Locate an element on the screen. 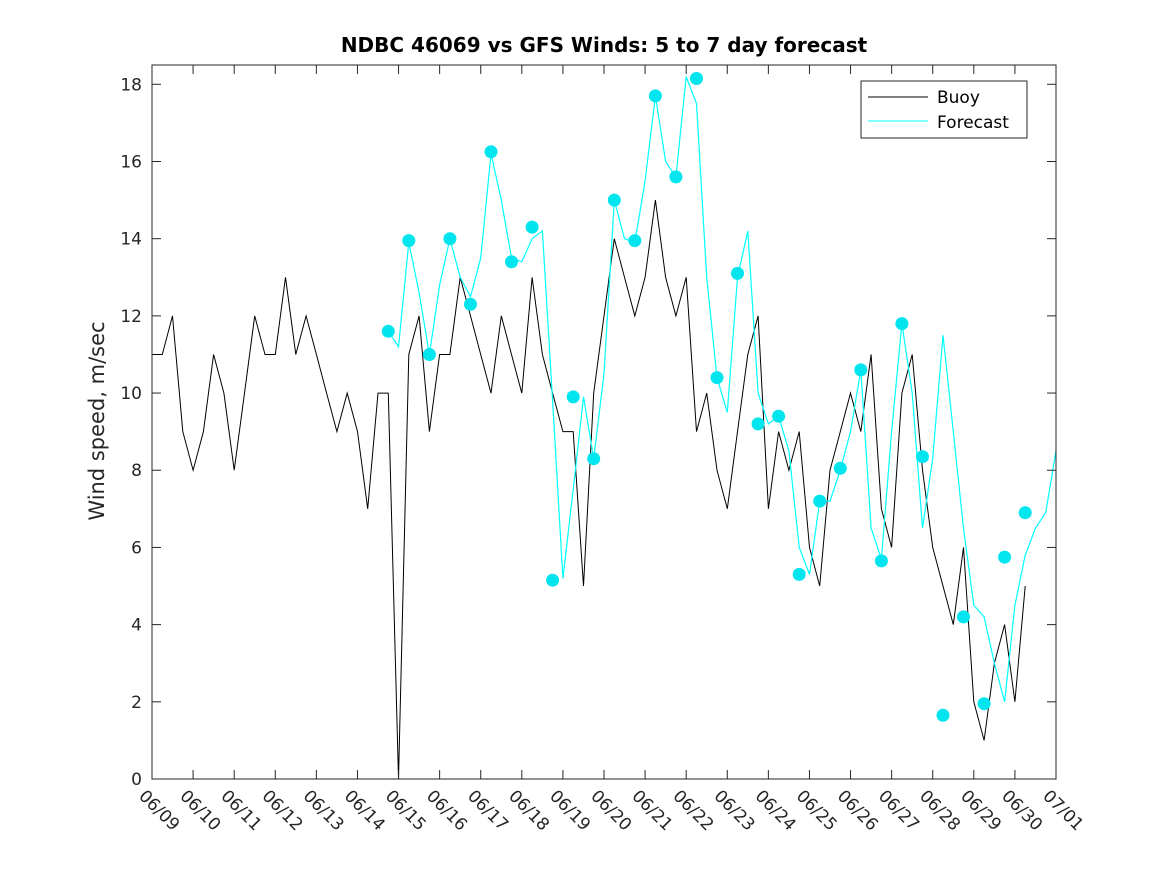 Image resolution: width=1167 pixels, height=875 pixels. y-axis-label: Wind speed, m/sec is located at coordinates (97, 420).